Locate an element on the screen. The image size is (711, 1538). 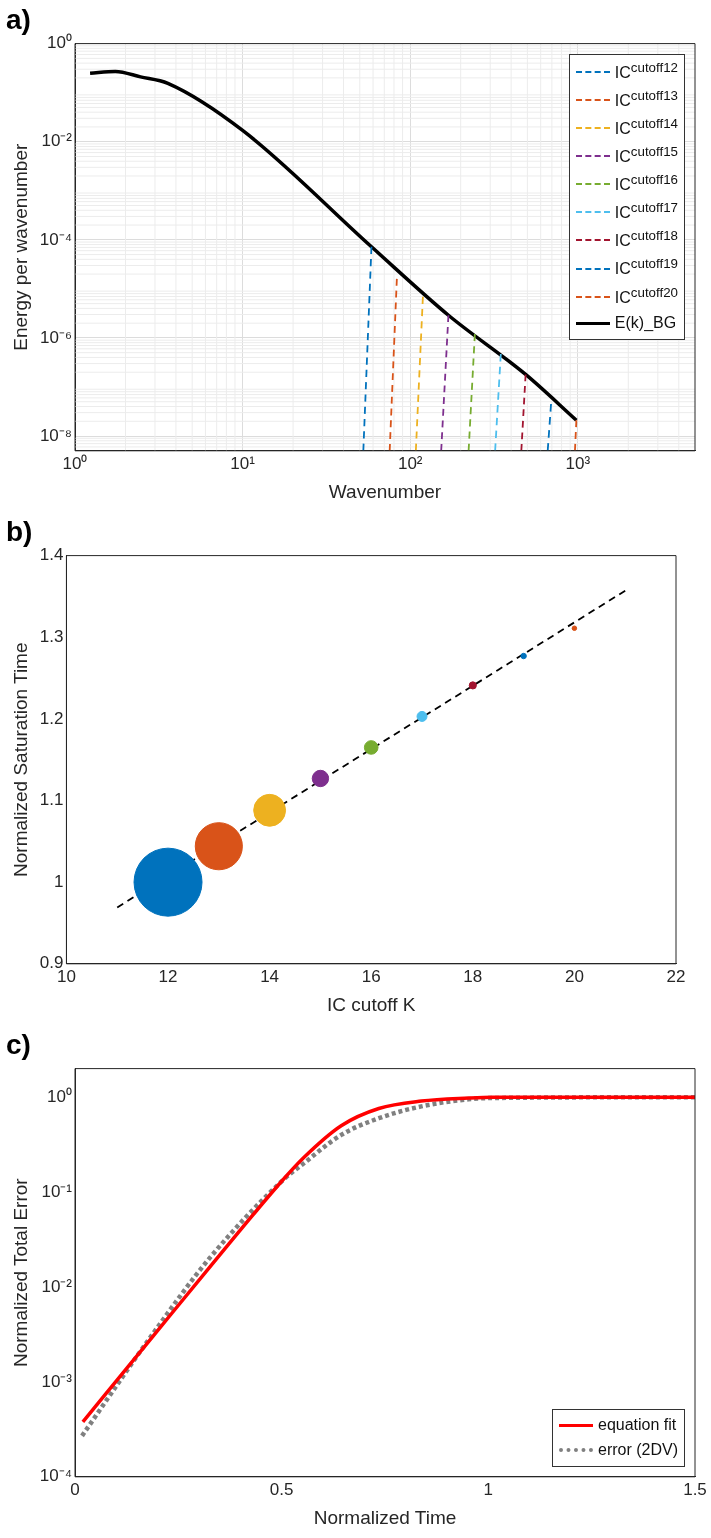
y-tick-label: 1.4 is located at coordinates (51, 555).